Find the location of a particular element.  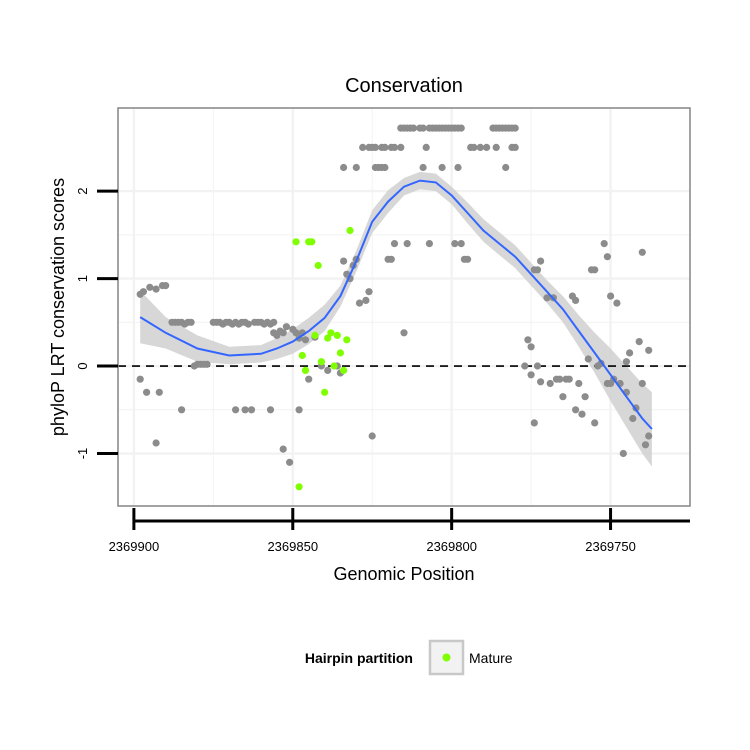

y-tick-label: 1 is located at coordinates (82, 278).